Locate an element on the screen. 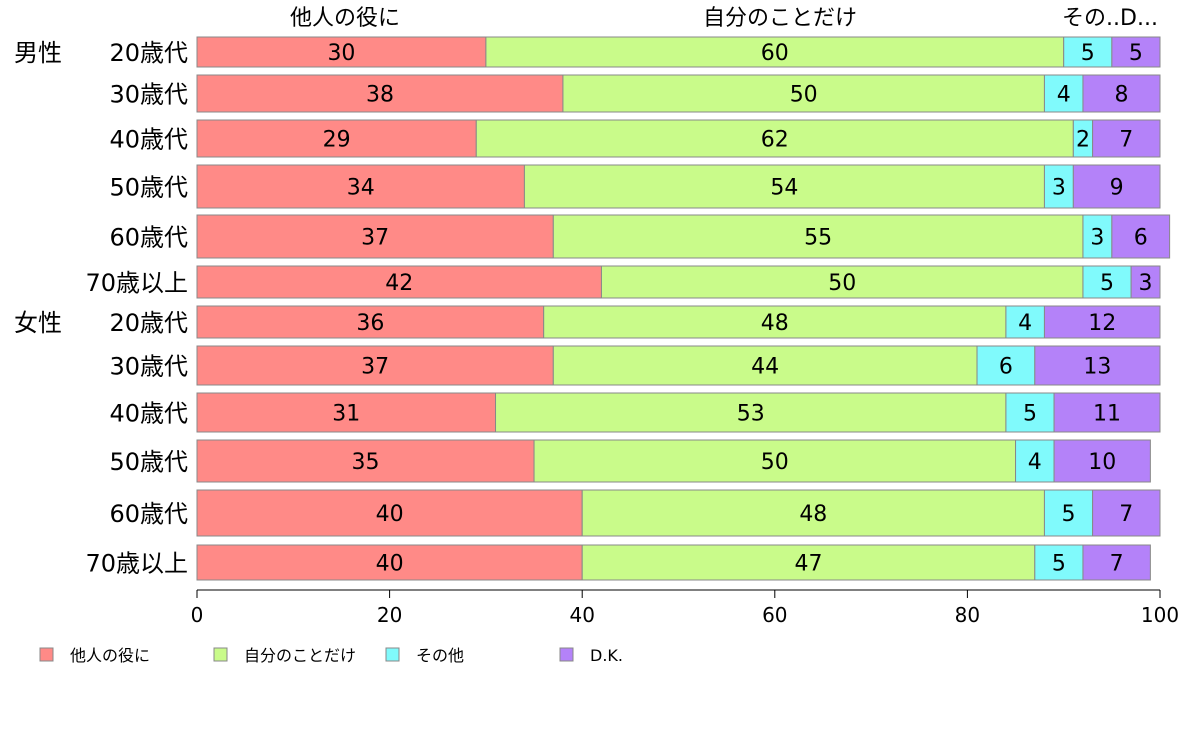 The image size is (1188, 736). x-tick-label: 20 is located at coordinates (389, 615).